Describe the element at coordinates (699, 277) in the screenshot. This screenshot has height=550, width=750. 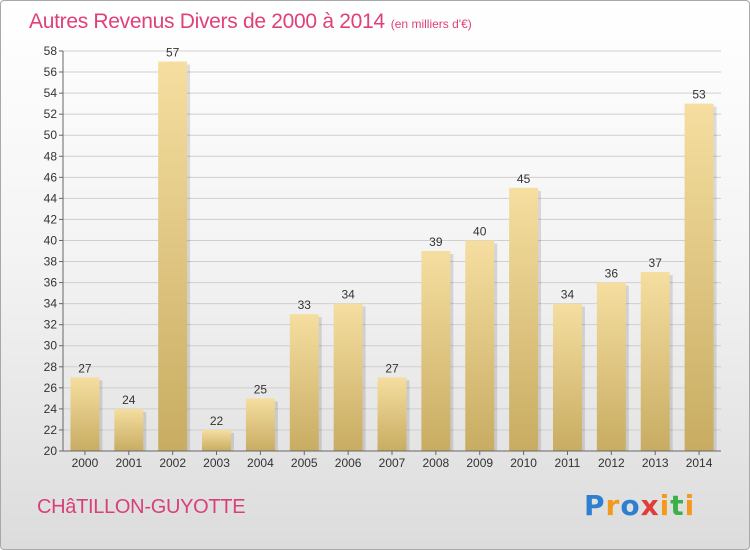
I see `bar-2014` at that location.